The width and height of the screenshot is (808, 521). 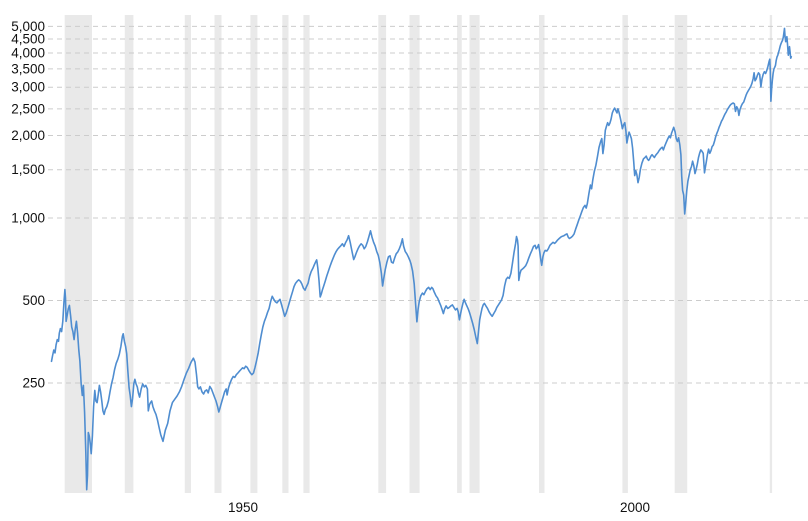 What do you see at coordinates (28, 218) in the screenshot?
I see `y-tick-label: 1,000` at bounding box center [28, 218].